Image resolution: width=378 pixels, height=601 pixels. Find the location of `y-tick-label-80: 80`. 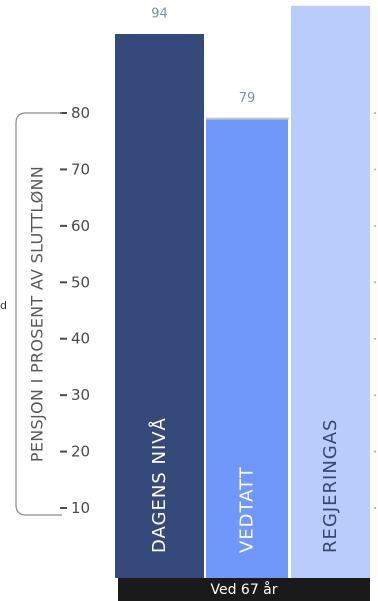

y-tick-label-80: 80 is located at coordinates (80, 113).